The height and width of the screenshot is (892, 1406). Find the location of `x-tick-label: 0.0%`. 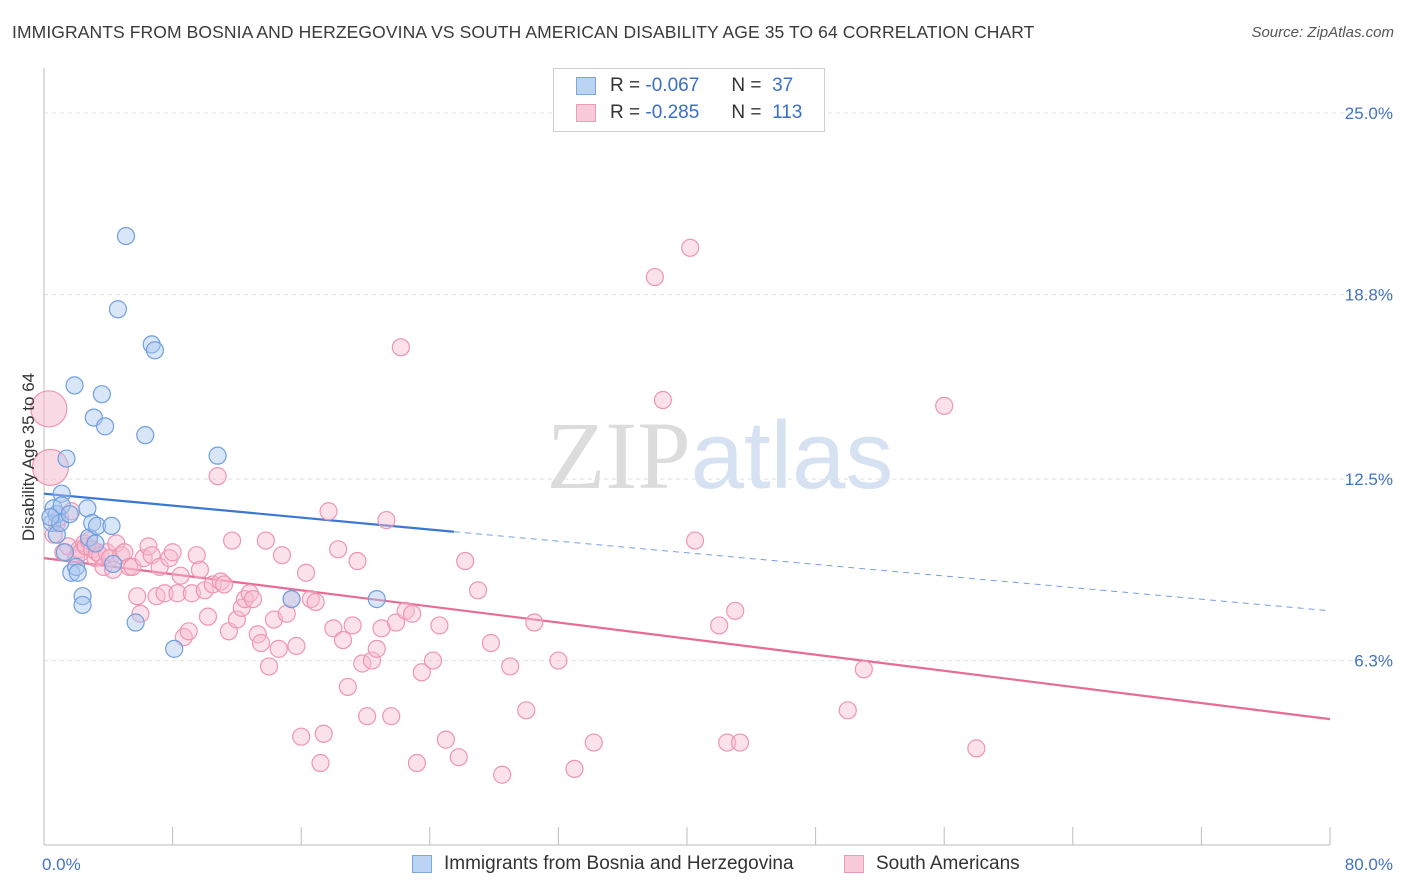

x-tick-label: 0.0% is located at coordinates (61, 864).